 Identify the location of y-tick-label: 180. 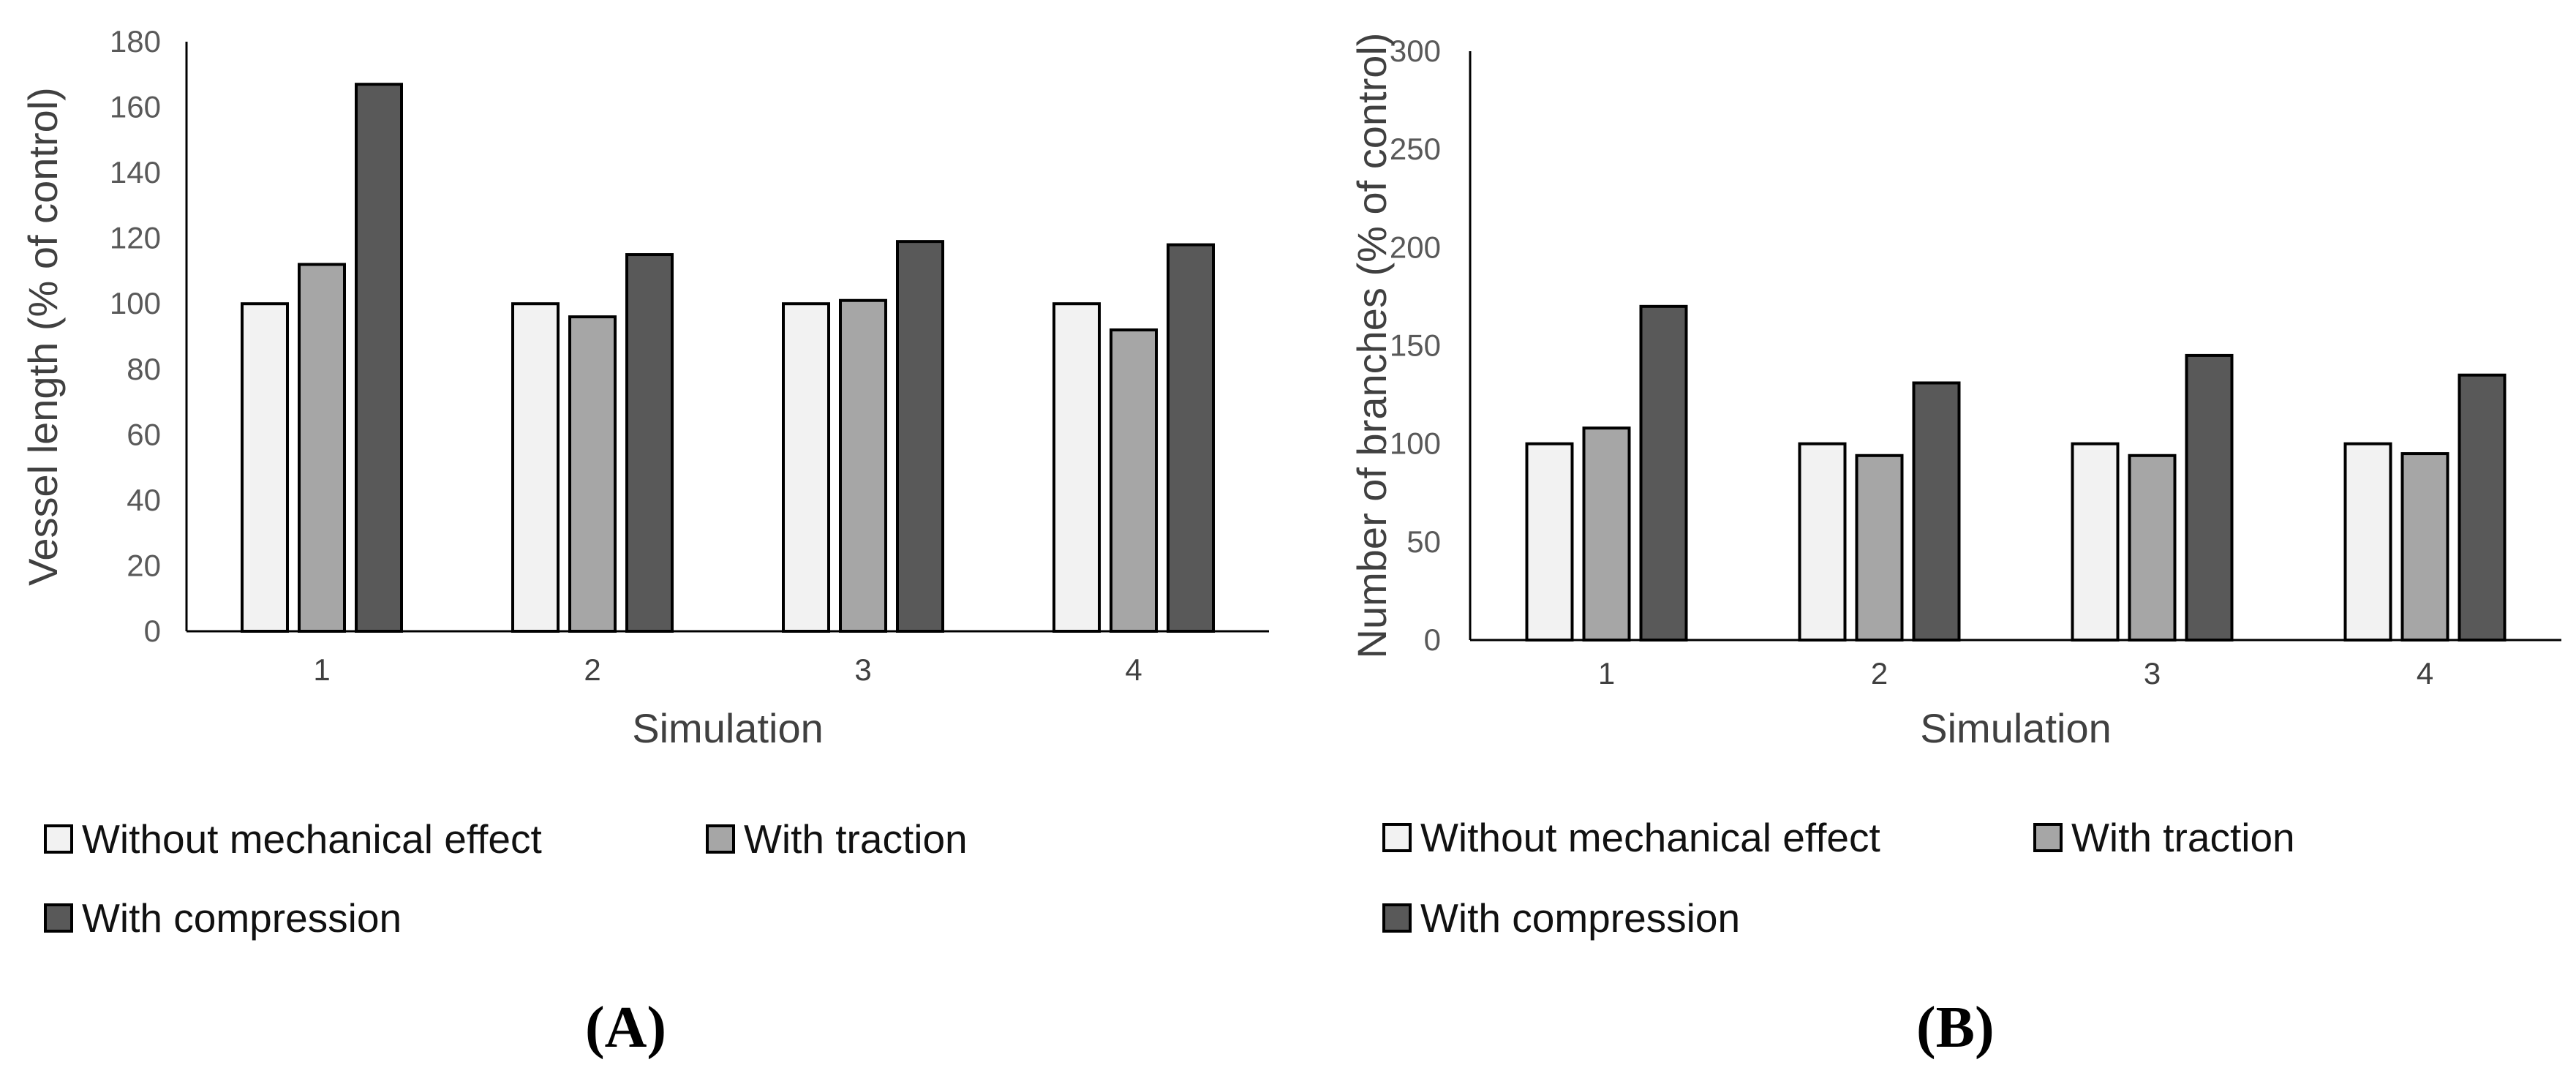
(135, 41).